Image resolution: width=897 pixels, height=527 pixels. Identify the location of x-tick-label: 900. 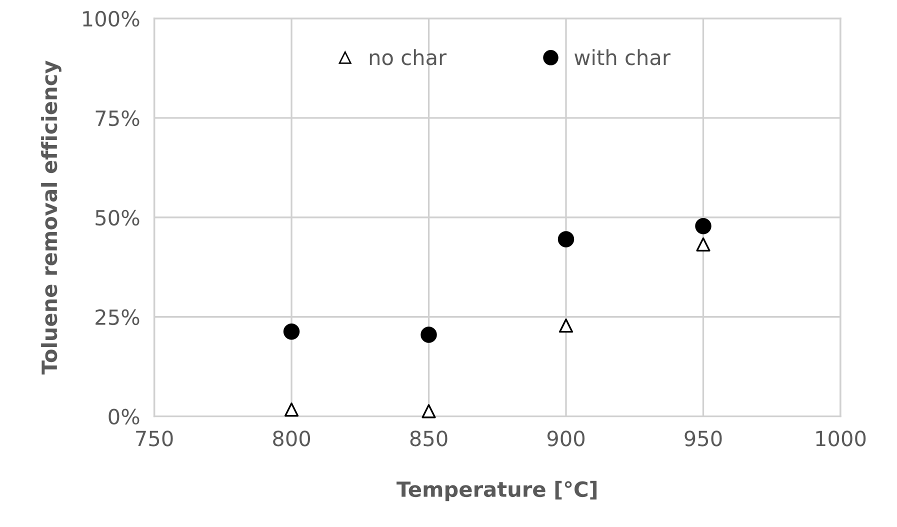
(566, 438).